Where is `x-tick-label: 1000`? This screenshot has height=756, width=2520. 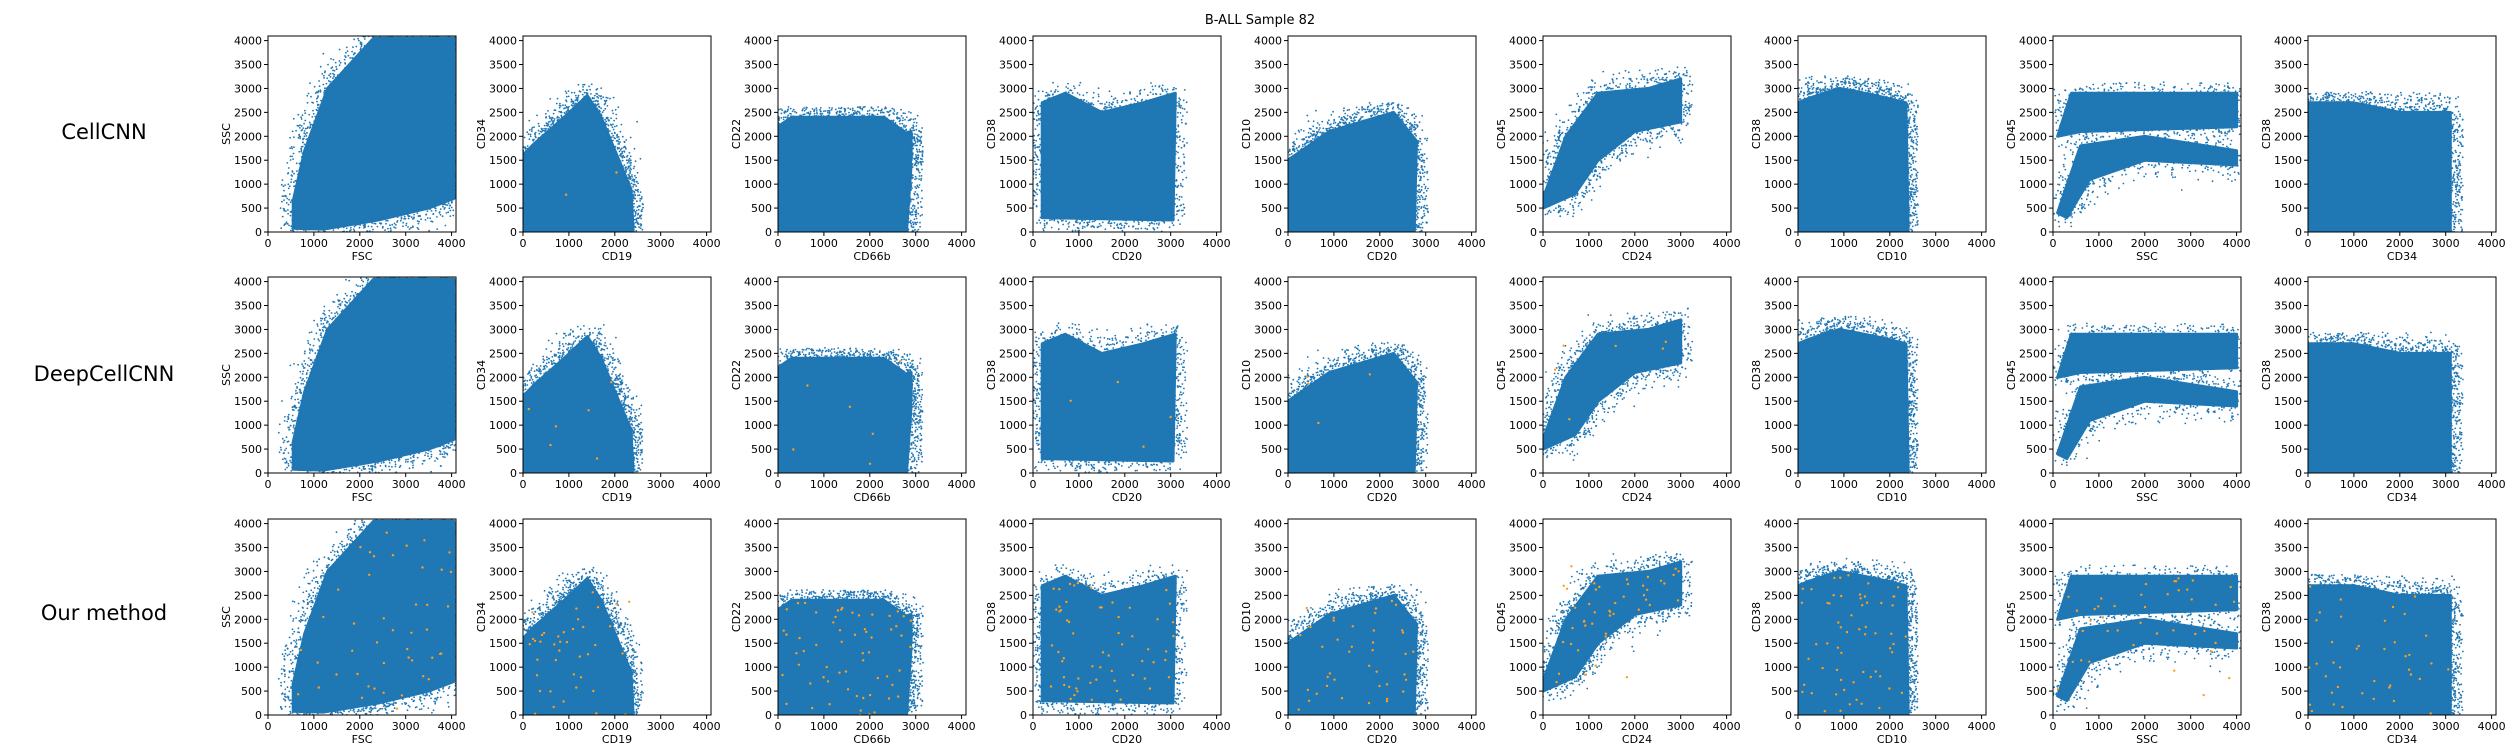 x-tick-label: 1000 is located at coordinates (824, 484).